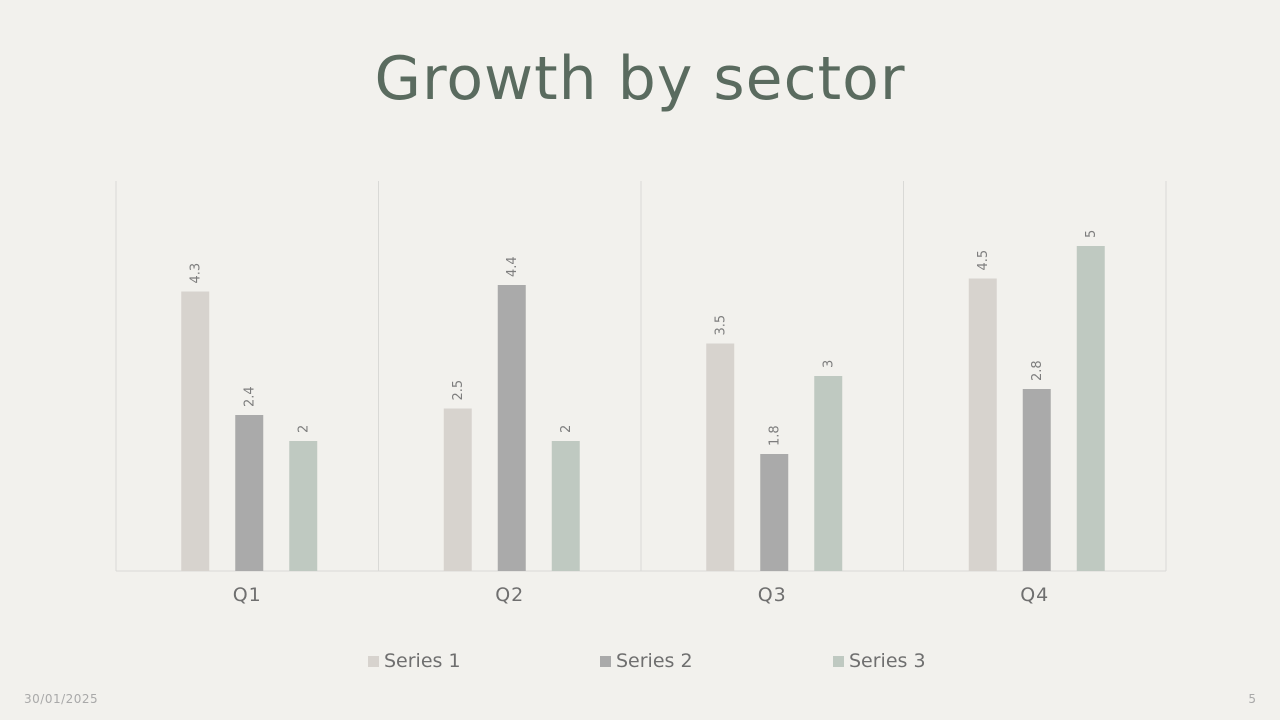  What do you see at coordinates (720, 325) in the screenshot?
I see `data-label: 3.5` at bounding box center [720, 325].